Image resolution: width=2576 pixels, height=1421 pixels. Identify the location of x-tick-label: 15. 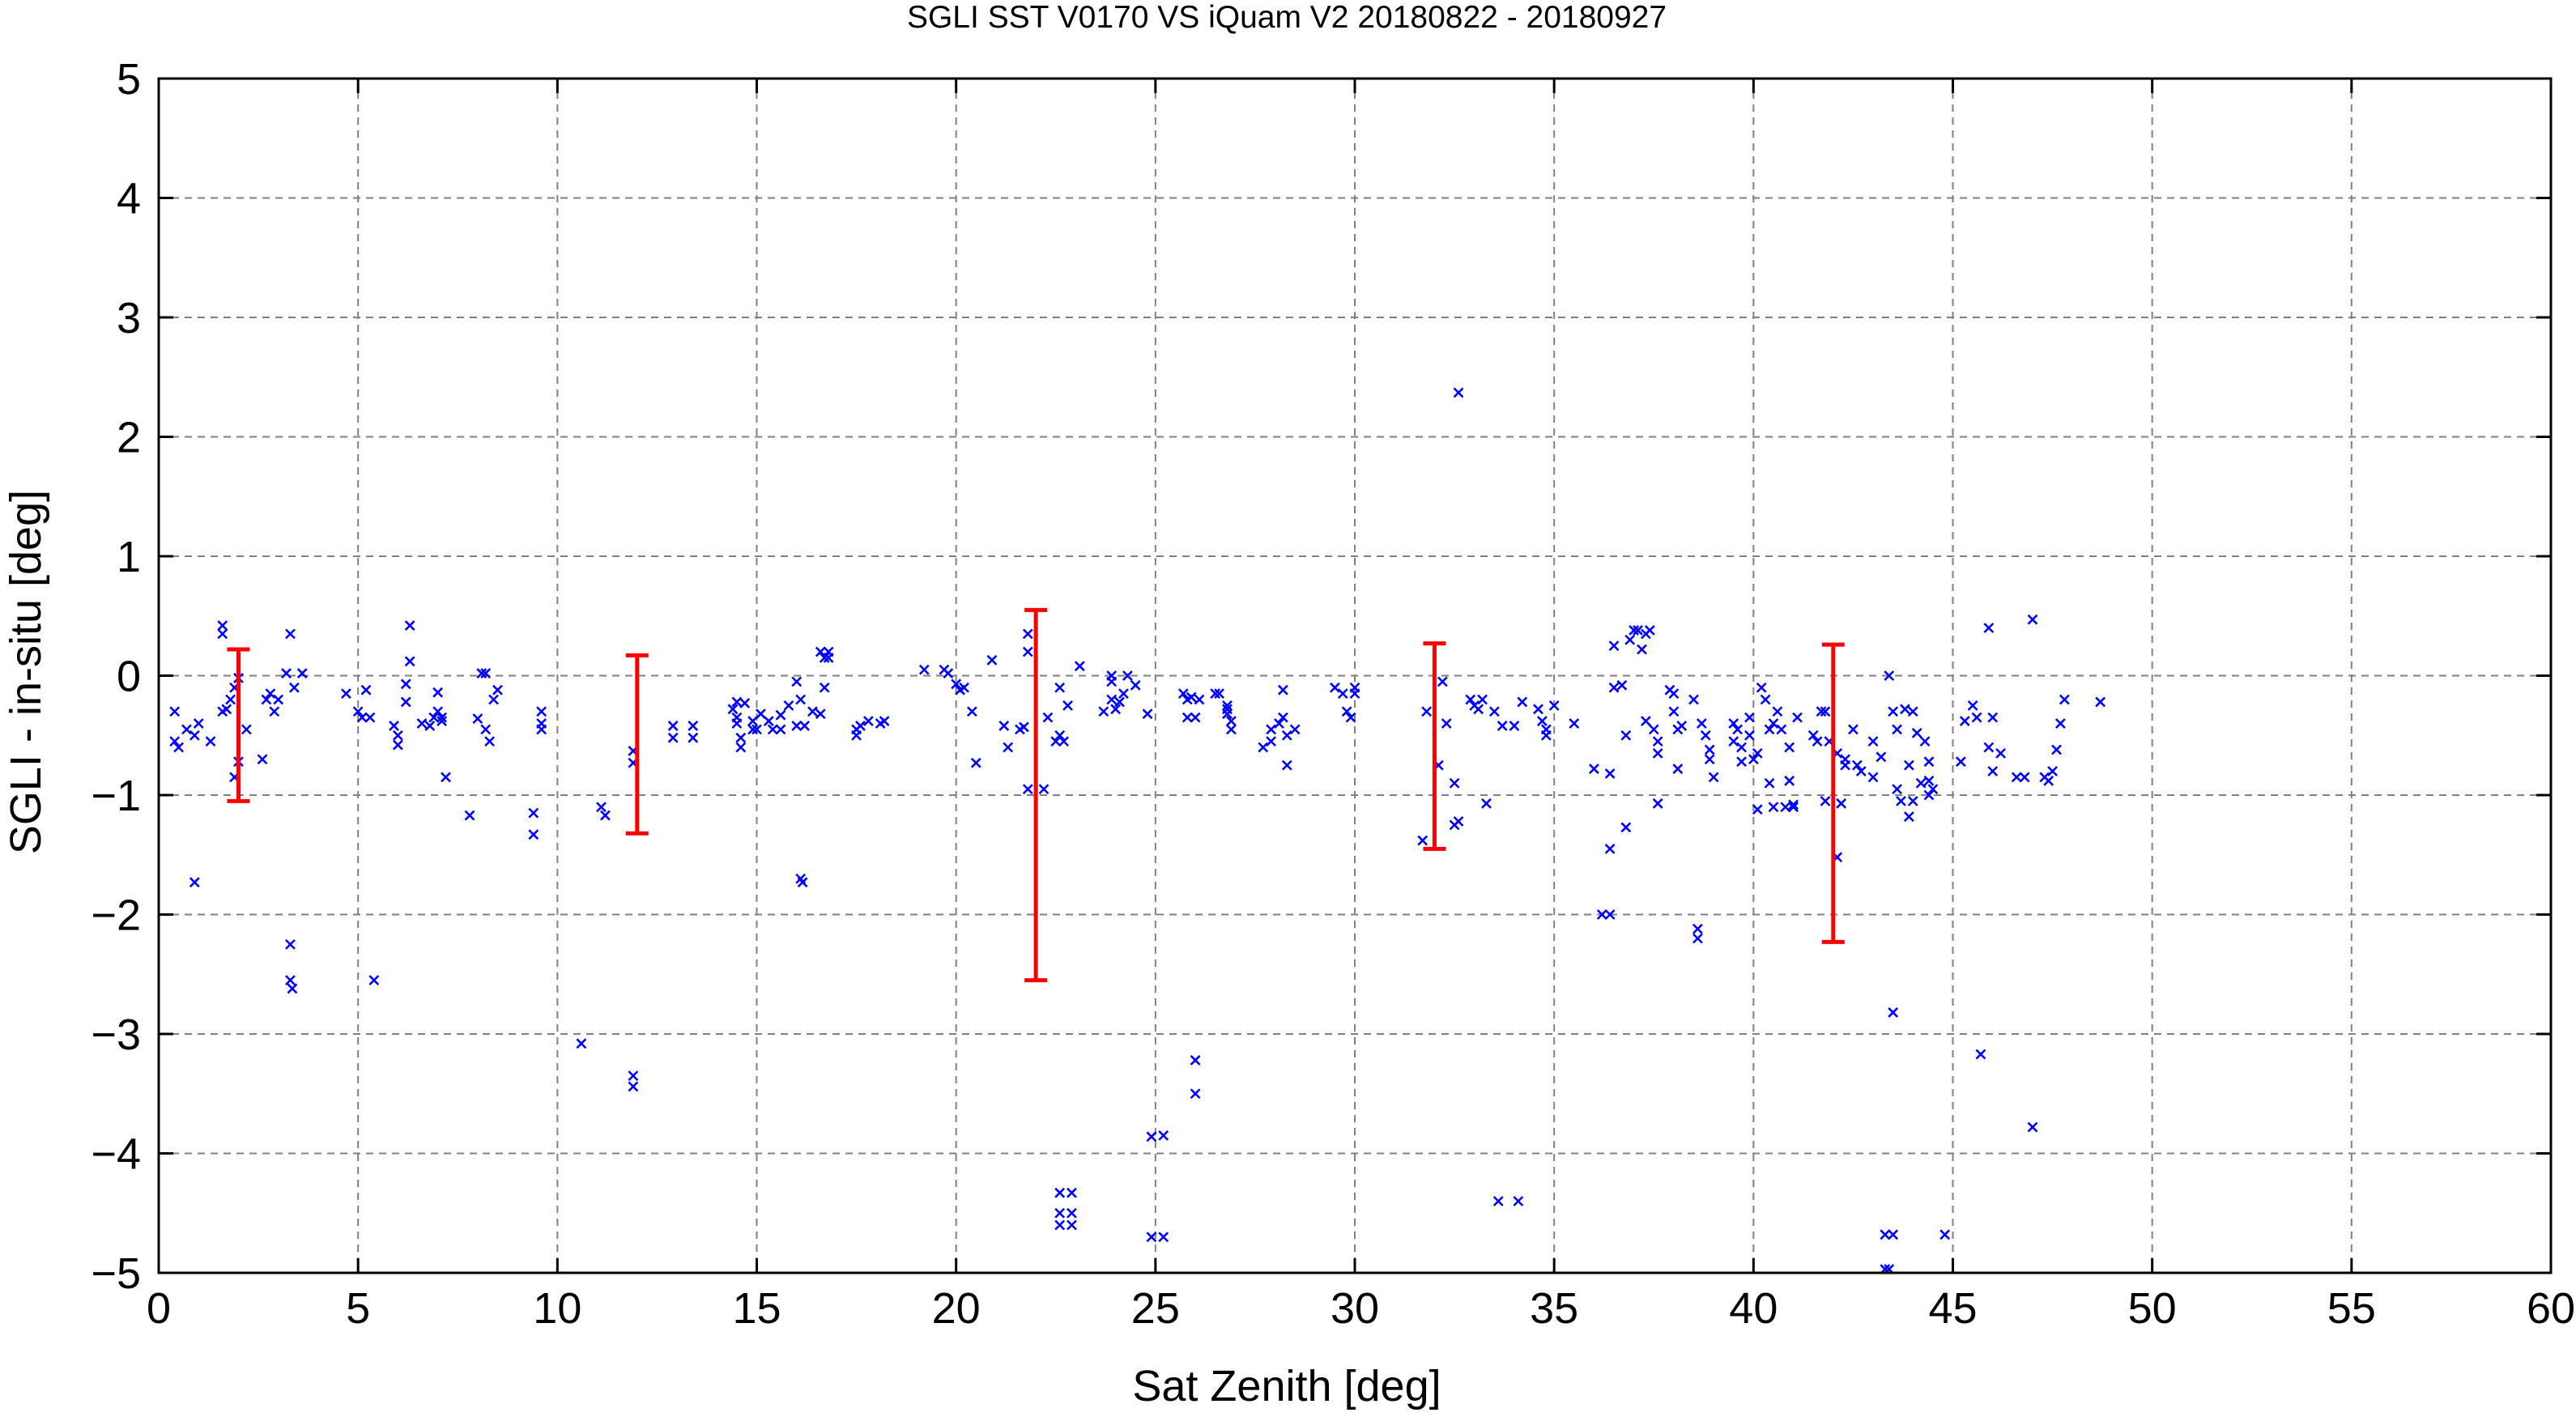
(756, 1308).